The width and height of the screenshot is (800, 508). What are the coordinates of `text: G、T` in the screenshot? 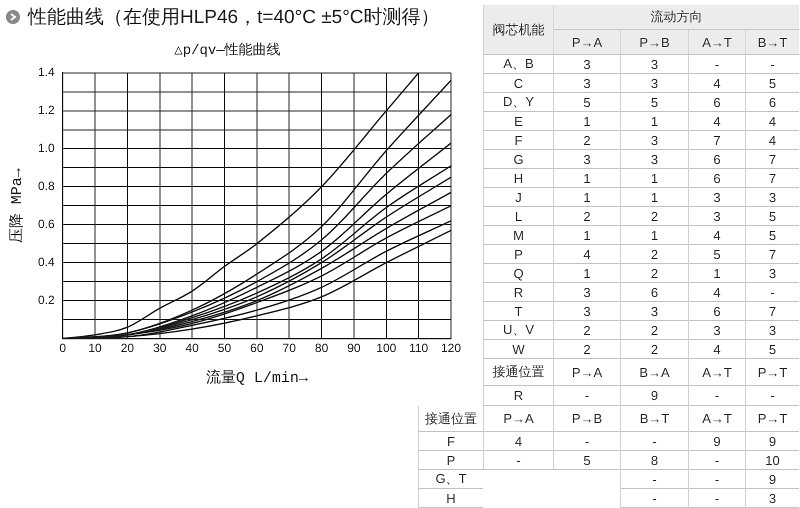 It's located at (451, 479).